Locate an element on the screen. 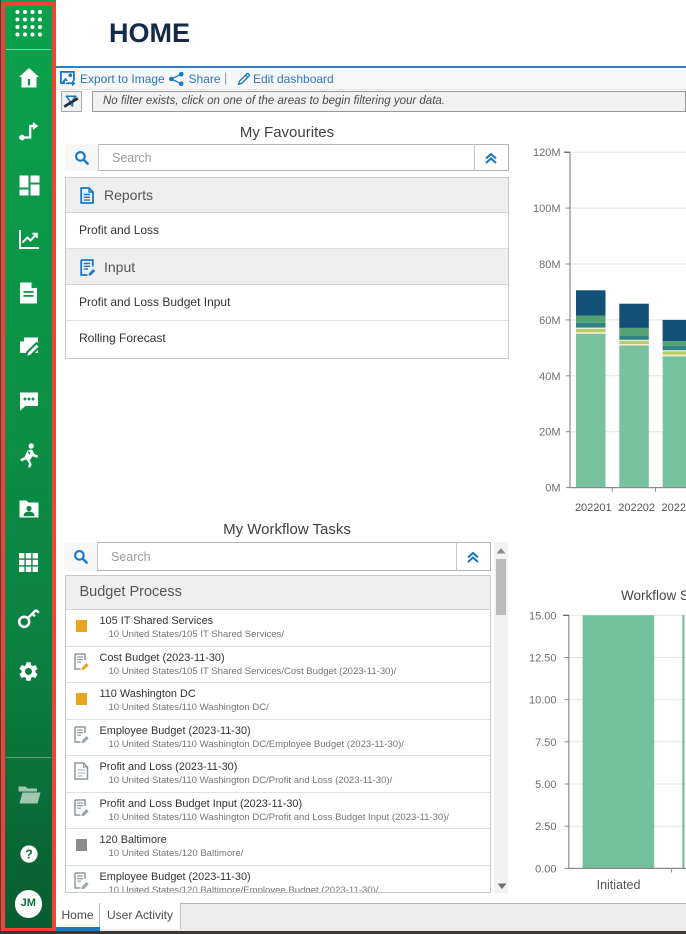 This screenshot has height=934, width=686. svg-text: 120M is located at coordinates (547, 153).